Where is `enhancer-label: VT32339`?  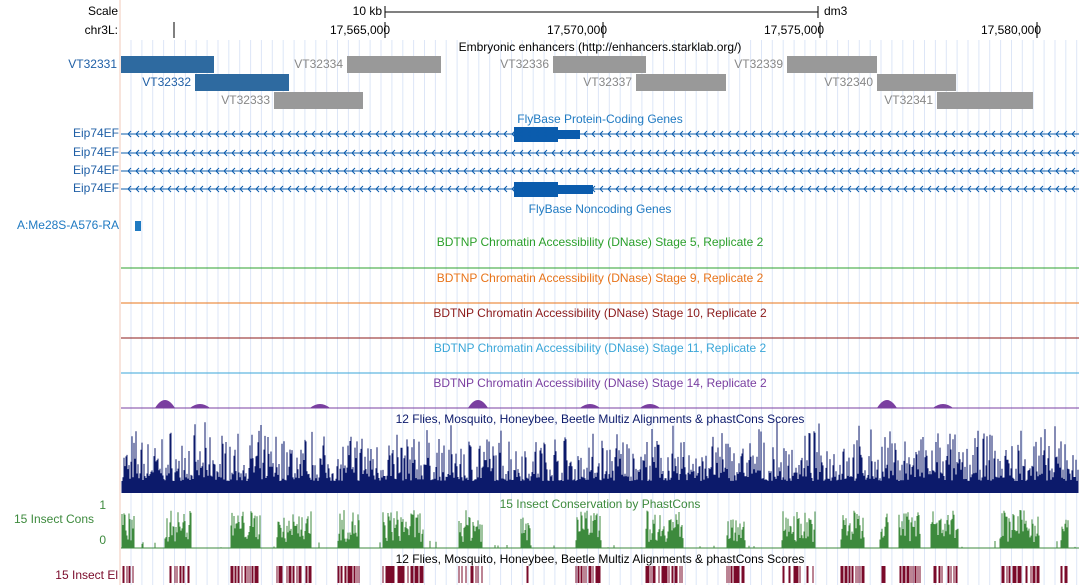
enhancer-label: VT32339 is located at coordinates (758, 64).